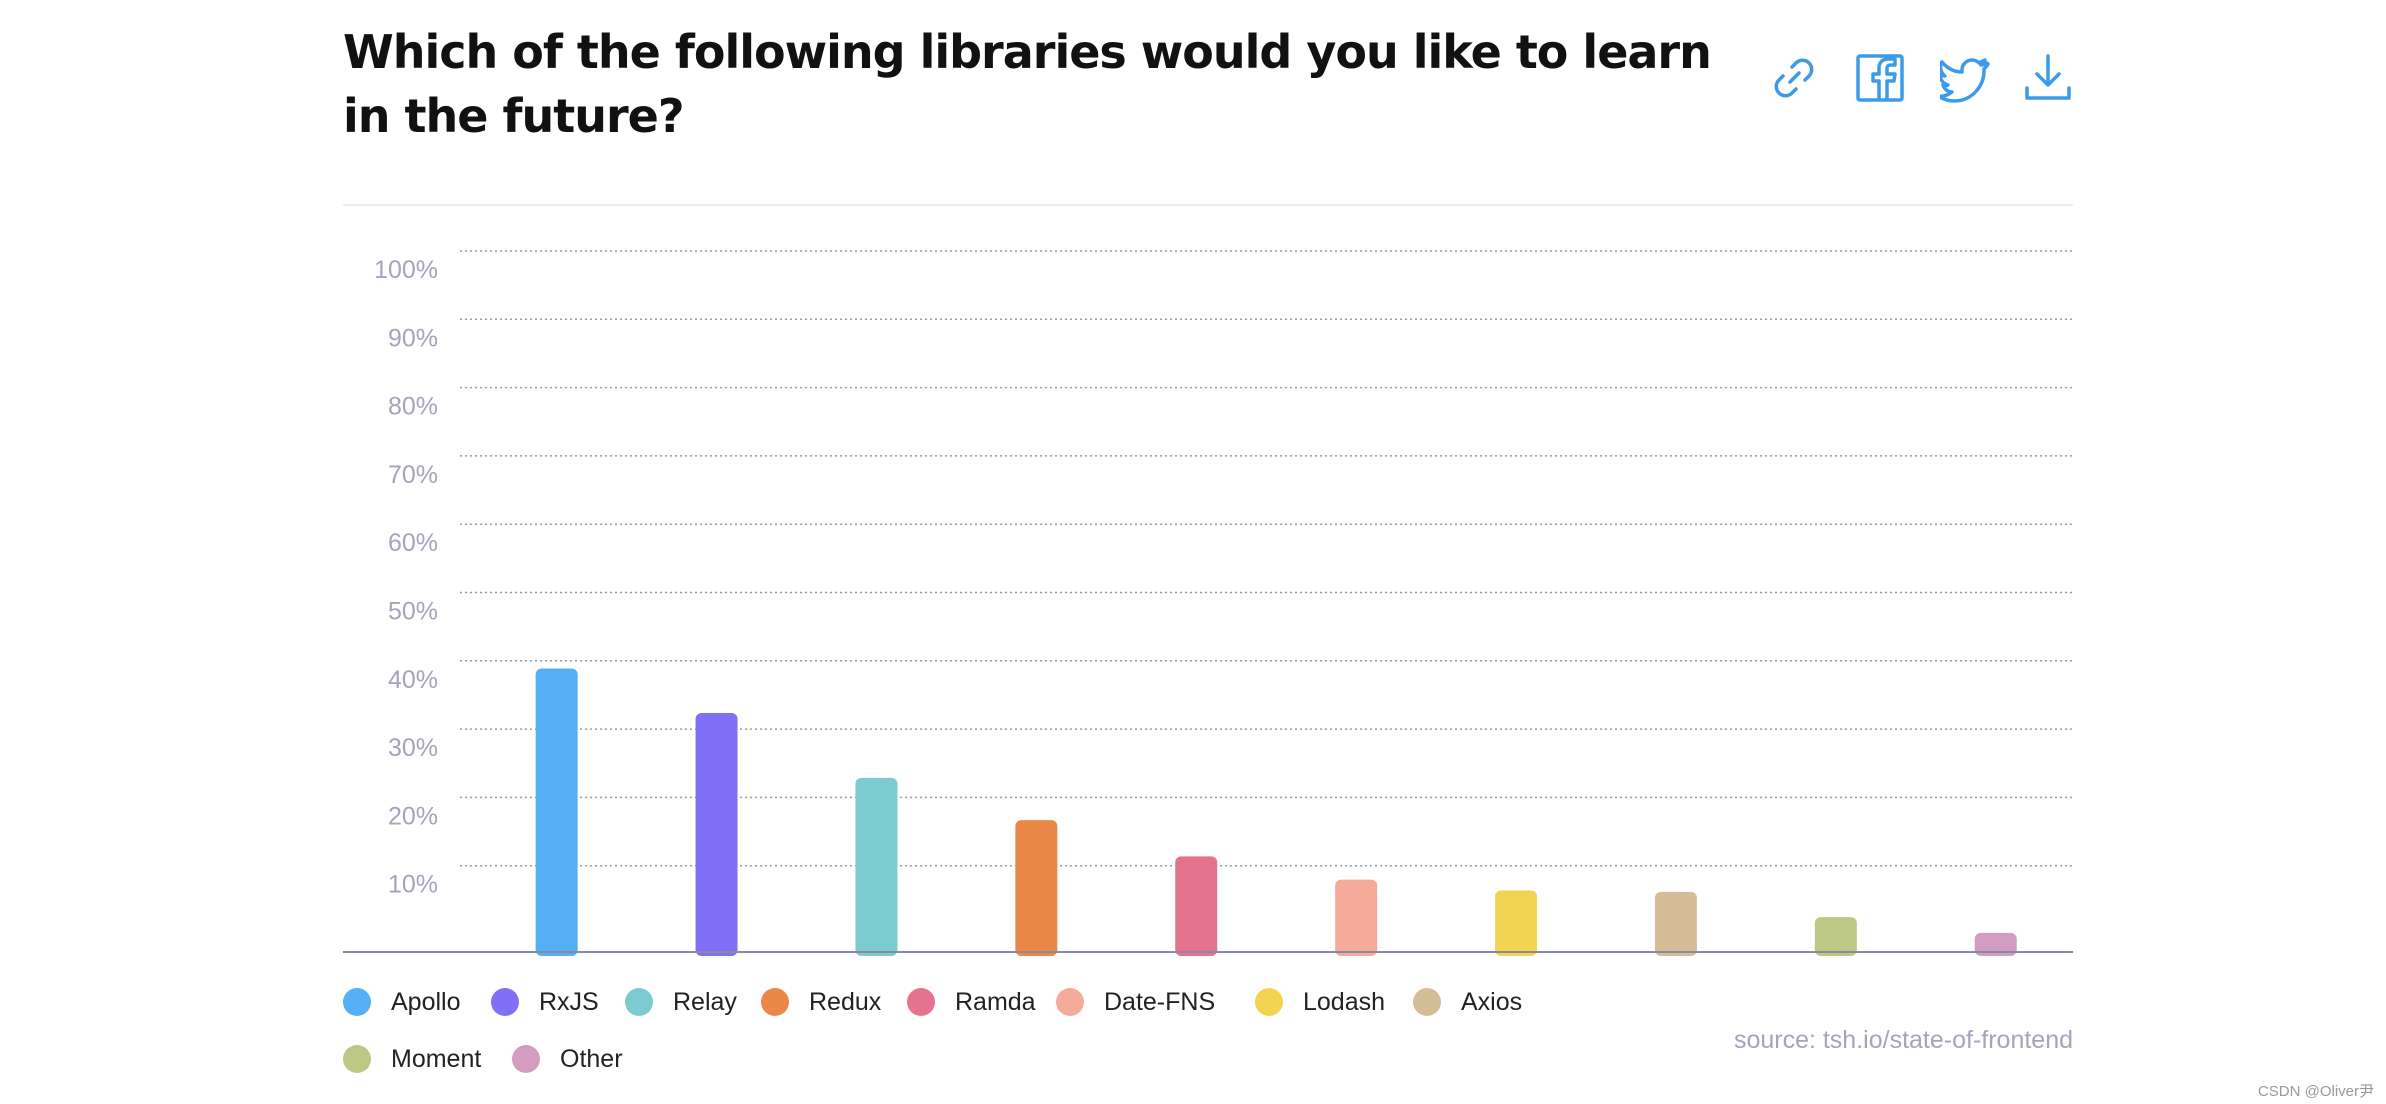 Image resolution: width=2386 pixels, height=1104 pixels. Describe the element at coordinates (1036, 888) in the screenshot. I see `bar-redux` at that location.